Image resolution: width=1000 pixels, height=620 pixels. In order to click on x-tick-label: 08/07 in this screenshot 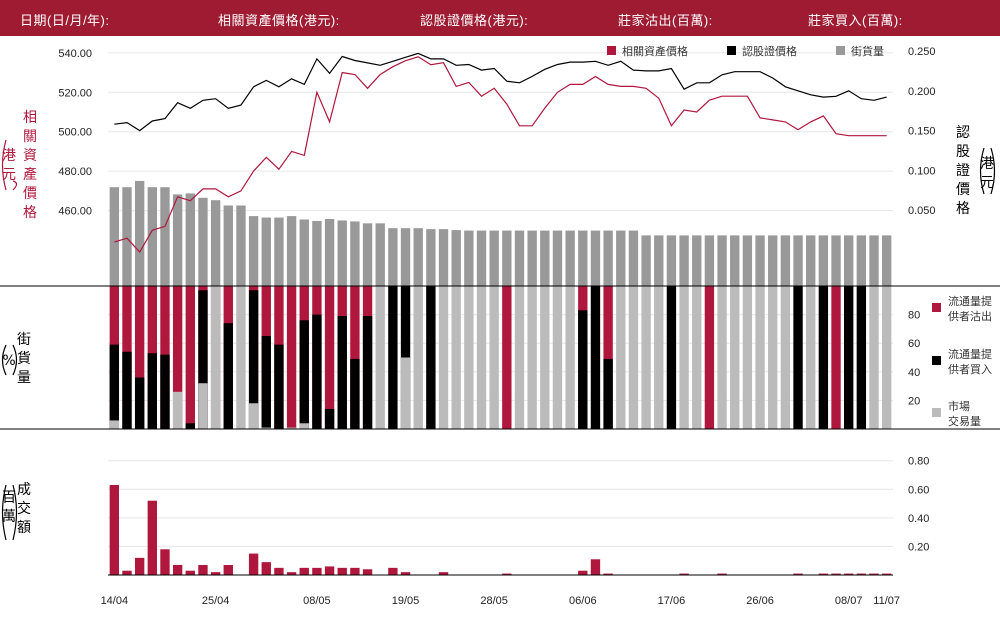, I will do `click(849, 601)`.